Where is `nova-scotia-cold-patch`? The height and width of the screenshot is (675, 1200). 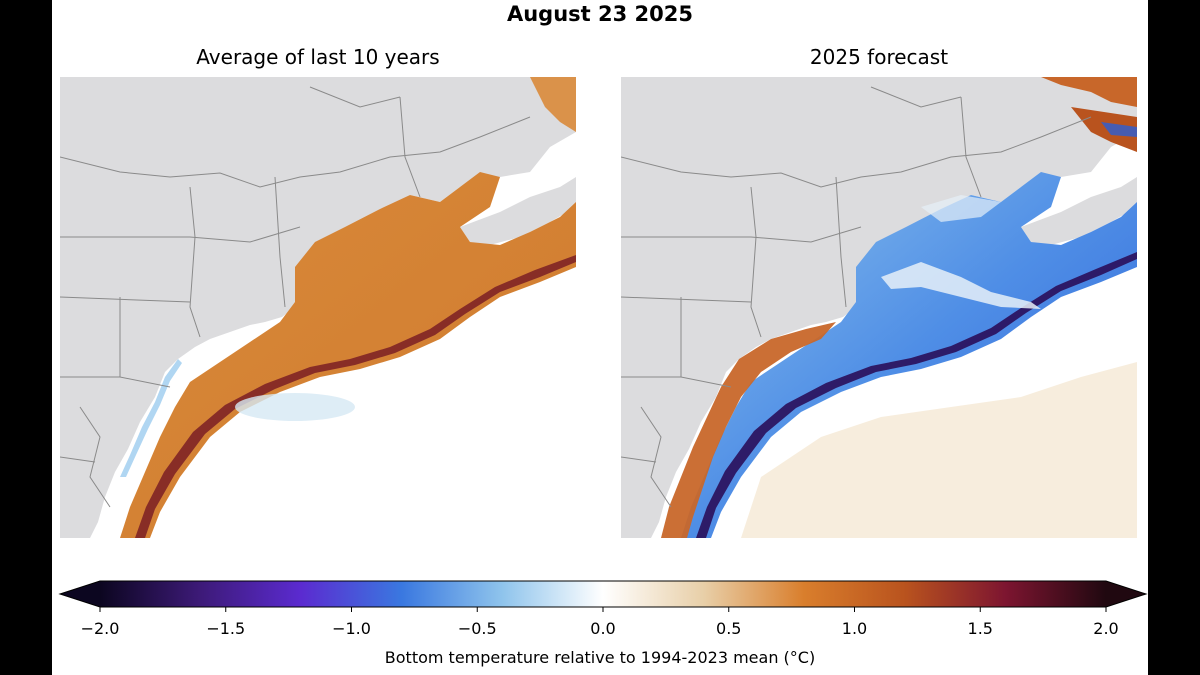
nova-scotia-cold-patch is located at coordinates (1119, 129).